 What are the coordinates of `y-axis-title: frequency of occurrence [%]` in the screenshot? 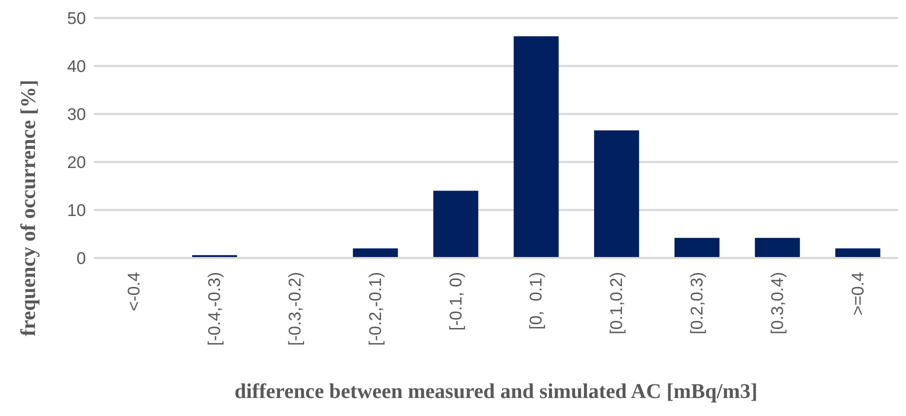 It's located at (28, 208).